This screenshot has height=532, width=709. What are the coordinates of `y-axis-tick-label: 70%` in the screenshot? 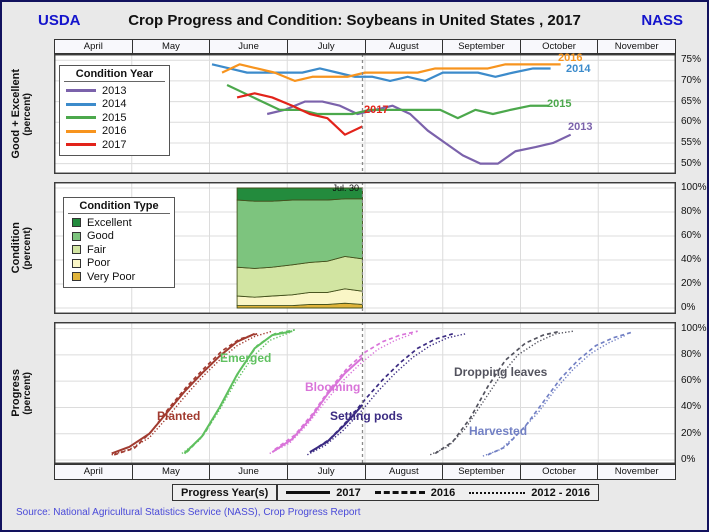 It's located at (691, 80).